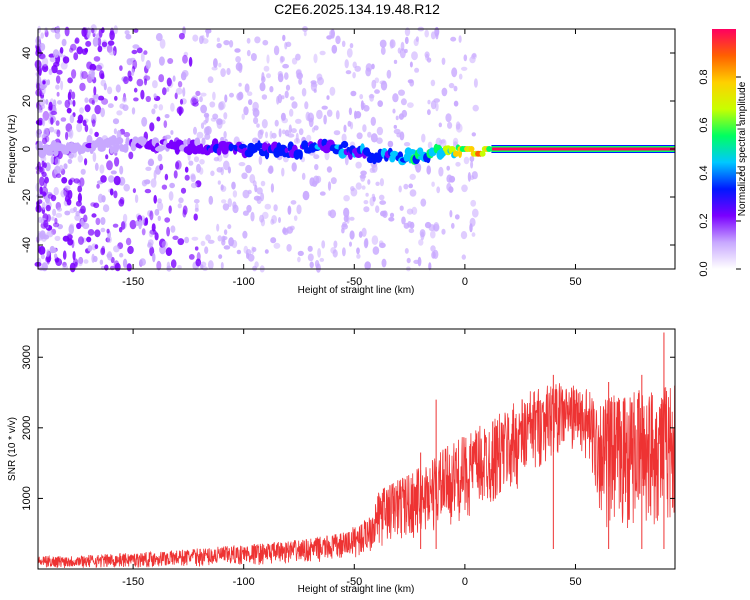 The height and width of the screenshot is (600, 750). What do you see at coordinates (368, 154) in the screenshot?
I see `signal-blob` at bounding box center [368, 154].